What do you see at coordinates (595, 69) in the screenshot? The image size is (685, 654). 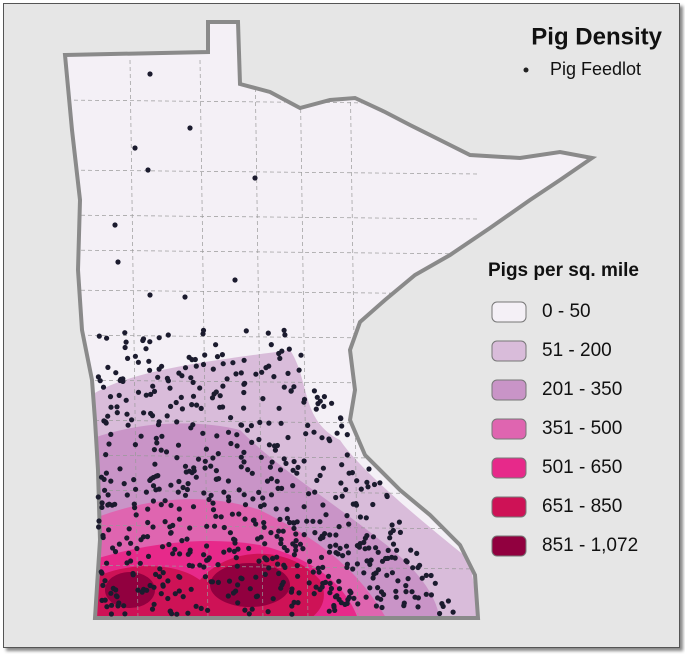 I see `feedlot-legend-label: Pig Feedlot` at bounding box center [595, 69].